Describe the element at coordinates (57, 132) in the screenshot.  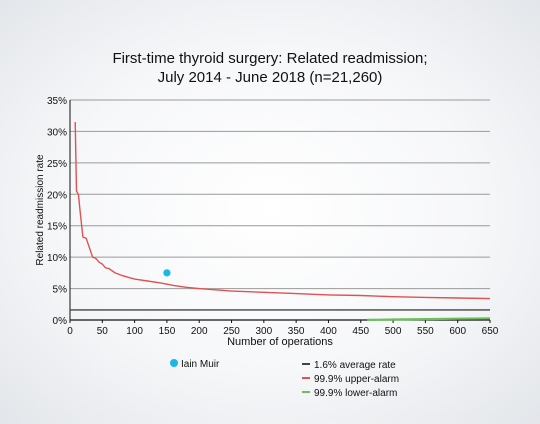
I see `y-tick-label: 30%` at that location.